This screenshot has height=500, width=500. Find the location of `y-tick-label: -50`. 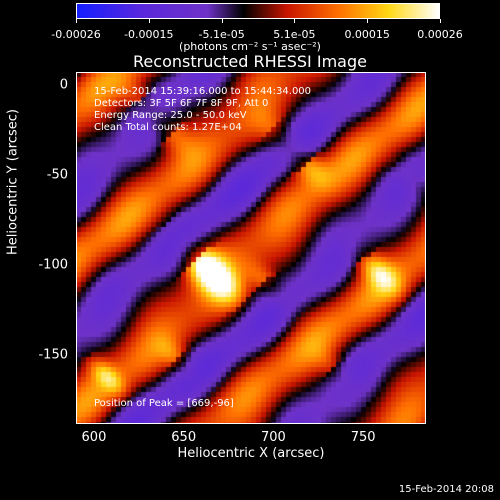

y-tick-label: -50 is located at coordinates (57, 175).